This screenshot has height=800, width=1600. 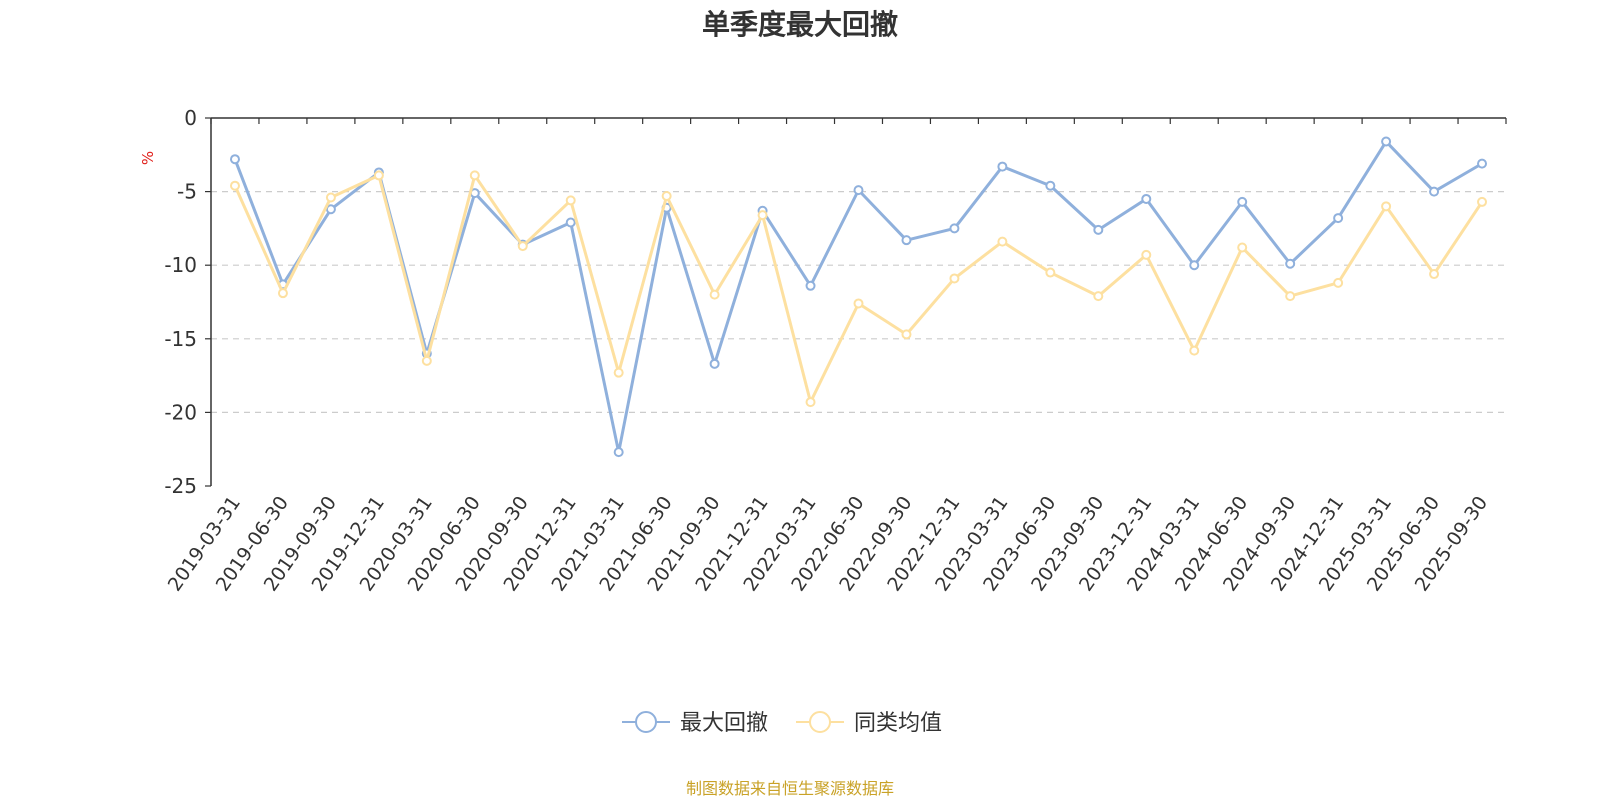 I want to click on y-tick-label: -20, so click(x=180, y=412).